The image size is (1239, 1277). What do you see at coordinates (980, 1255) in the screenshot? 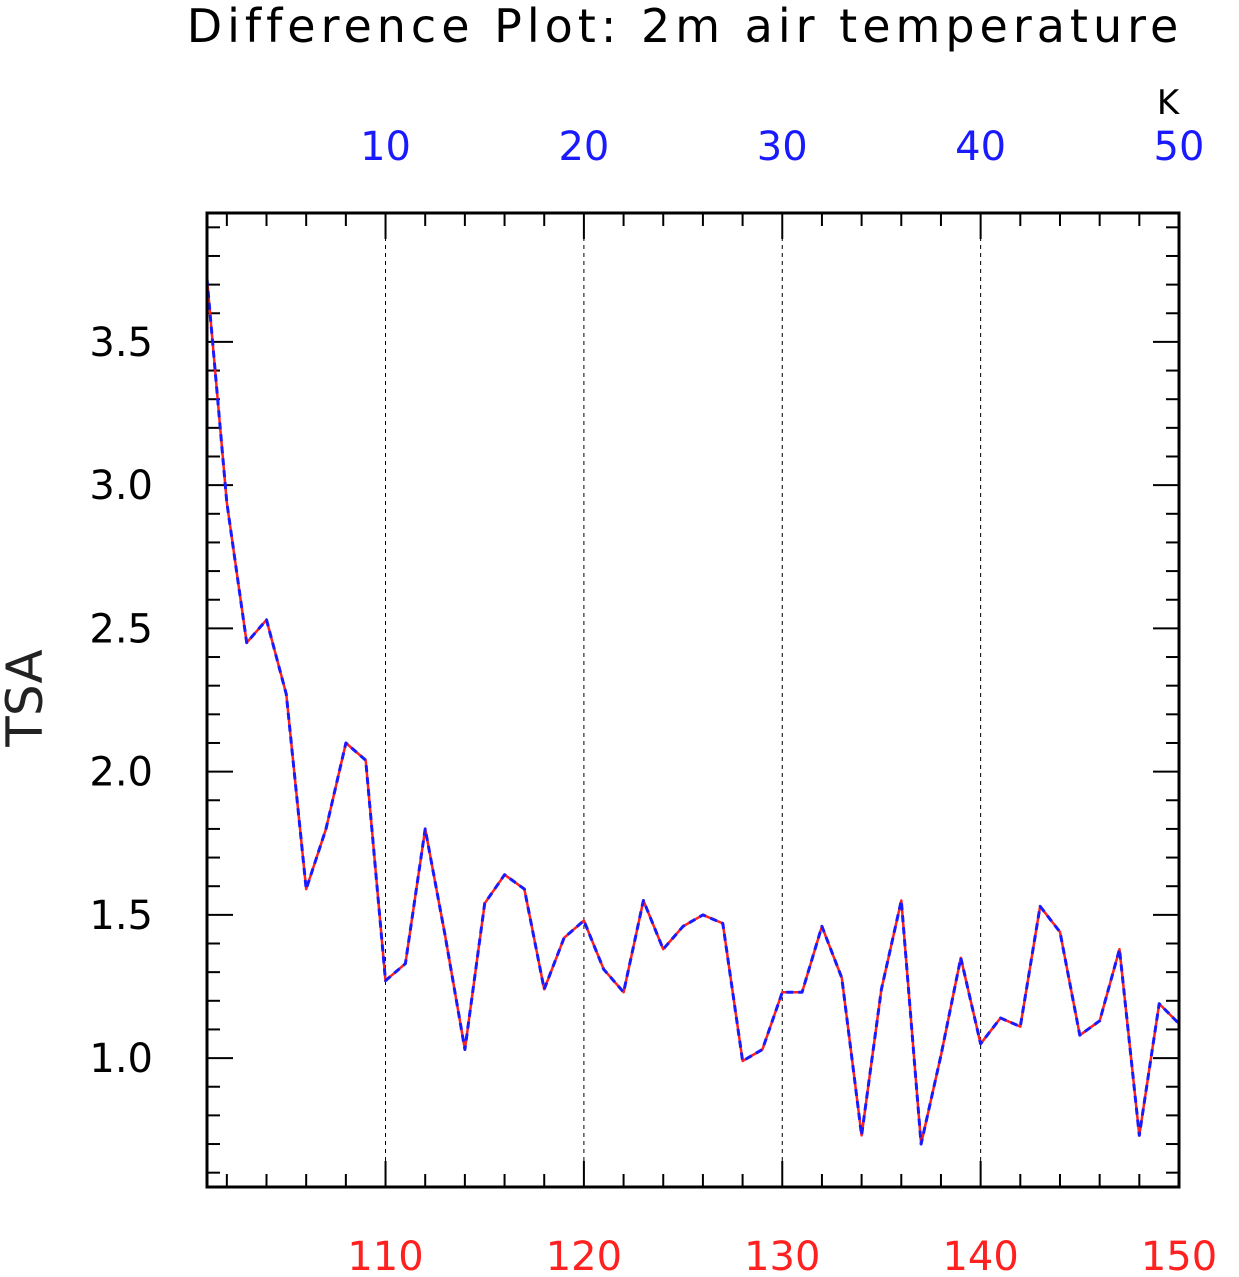
I see `x-bottom-tick-label: 140` at bounding box center [980, 1255].